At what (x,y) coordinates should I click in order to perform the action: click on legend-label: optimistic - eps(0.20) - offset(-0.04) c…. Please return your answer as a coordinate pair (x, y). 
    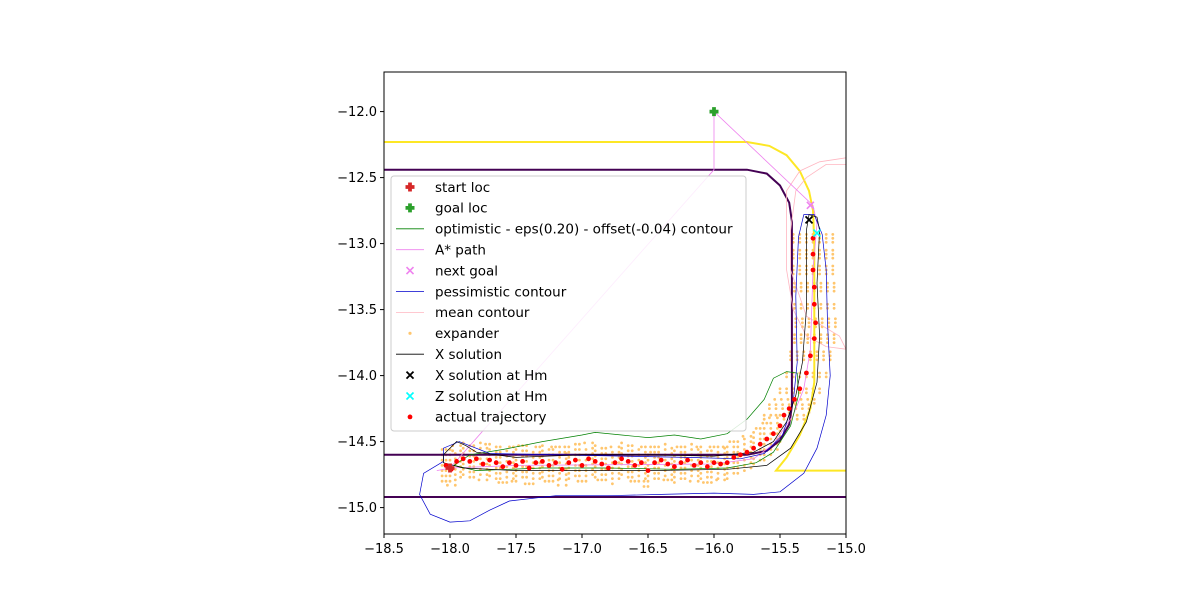
    Looking at the image, I should click on (584, 230).